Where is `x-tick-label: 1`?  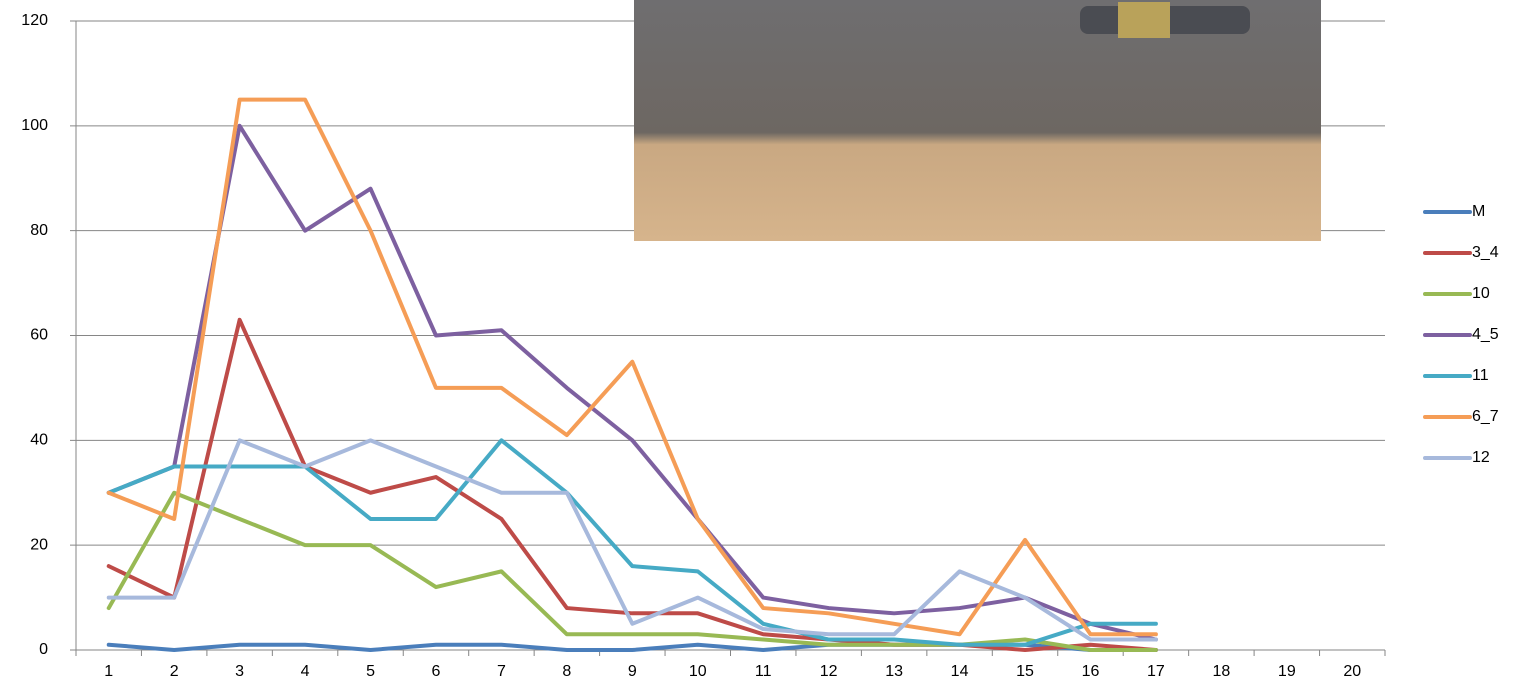
x-tick-label: 1 is located at coordinates (108, 671).